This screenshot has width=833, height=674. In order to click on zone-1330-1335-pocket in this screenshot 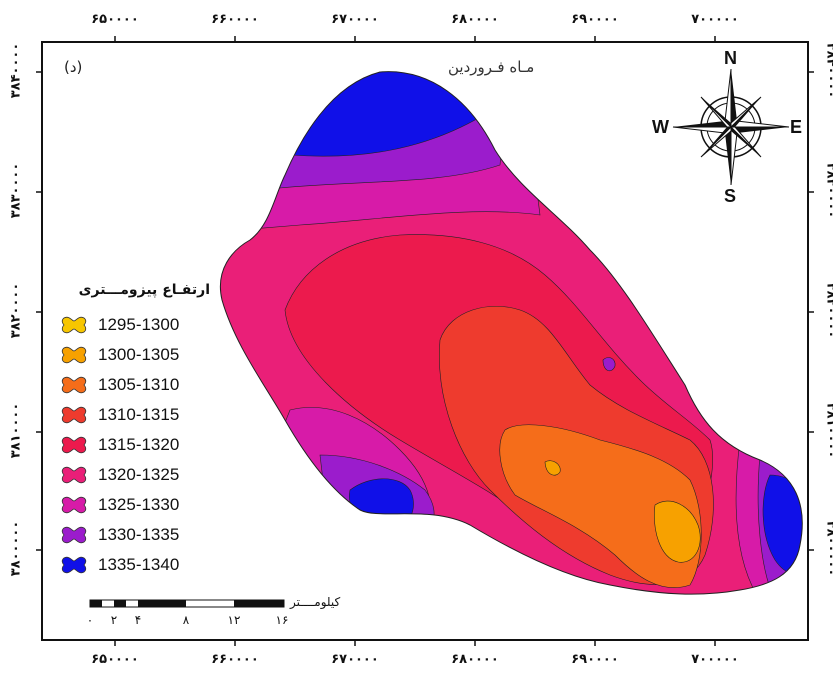, I will do `click(609, 364)`.